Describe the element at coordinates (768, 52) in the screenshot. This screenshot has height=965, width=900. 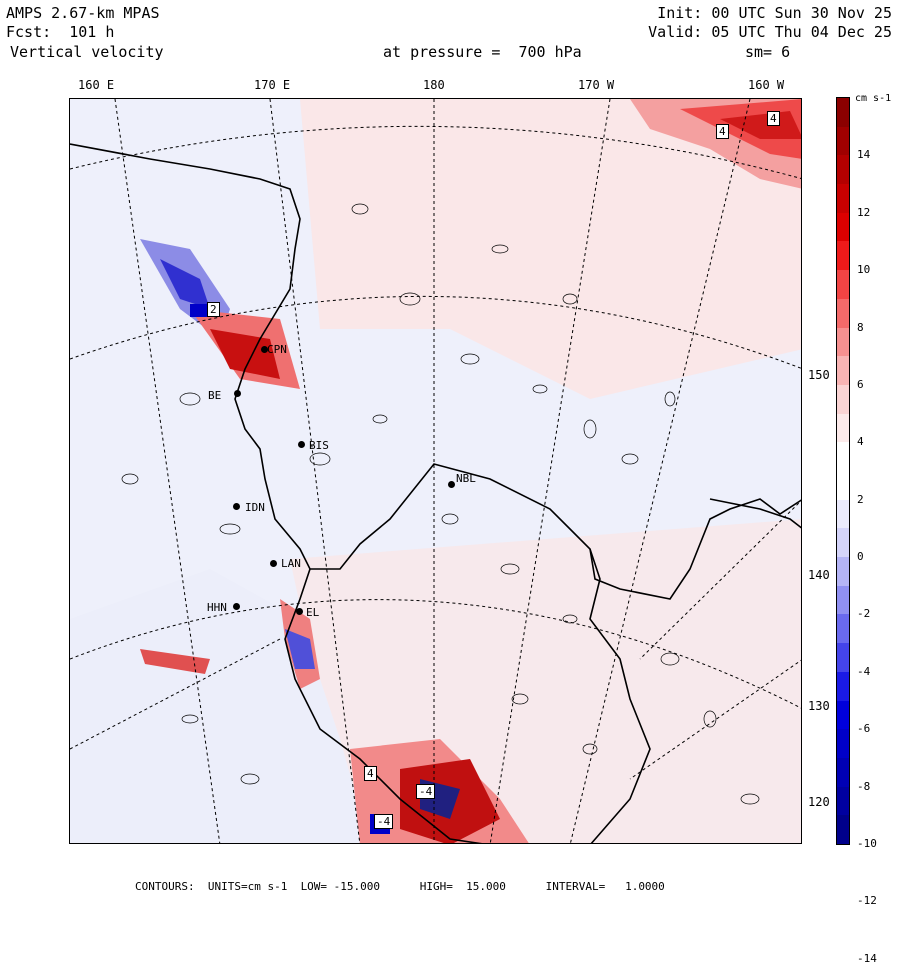
I see `smoothing-value: sm= 6` at that location.